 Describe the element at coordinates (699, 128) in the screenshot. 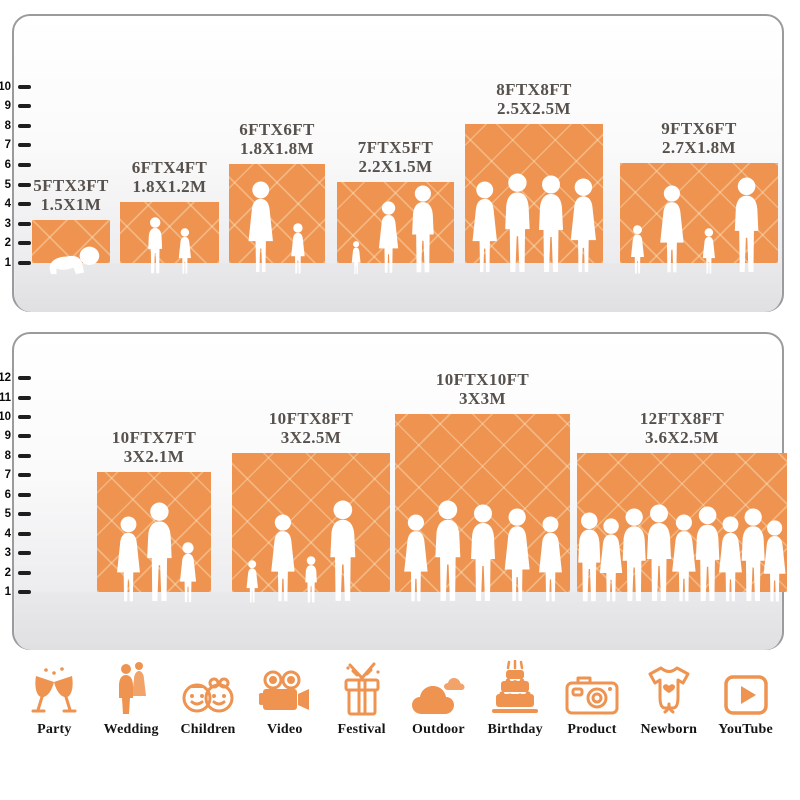

I see `backdrop-size-ft: 9FTX6FT` at that location.